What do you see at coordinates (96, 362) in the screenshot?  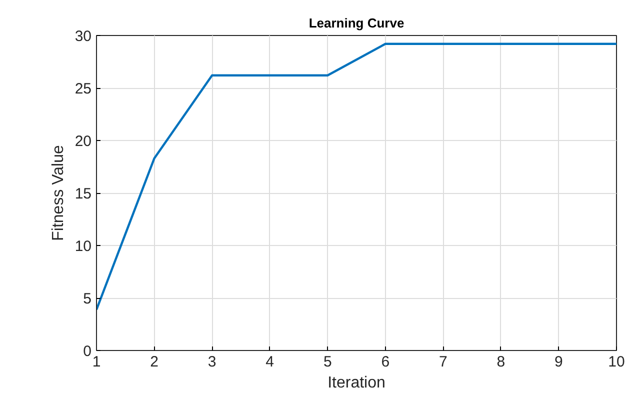 I see `x-tick-label: 1` at bounding box center [96, 362].